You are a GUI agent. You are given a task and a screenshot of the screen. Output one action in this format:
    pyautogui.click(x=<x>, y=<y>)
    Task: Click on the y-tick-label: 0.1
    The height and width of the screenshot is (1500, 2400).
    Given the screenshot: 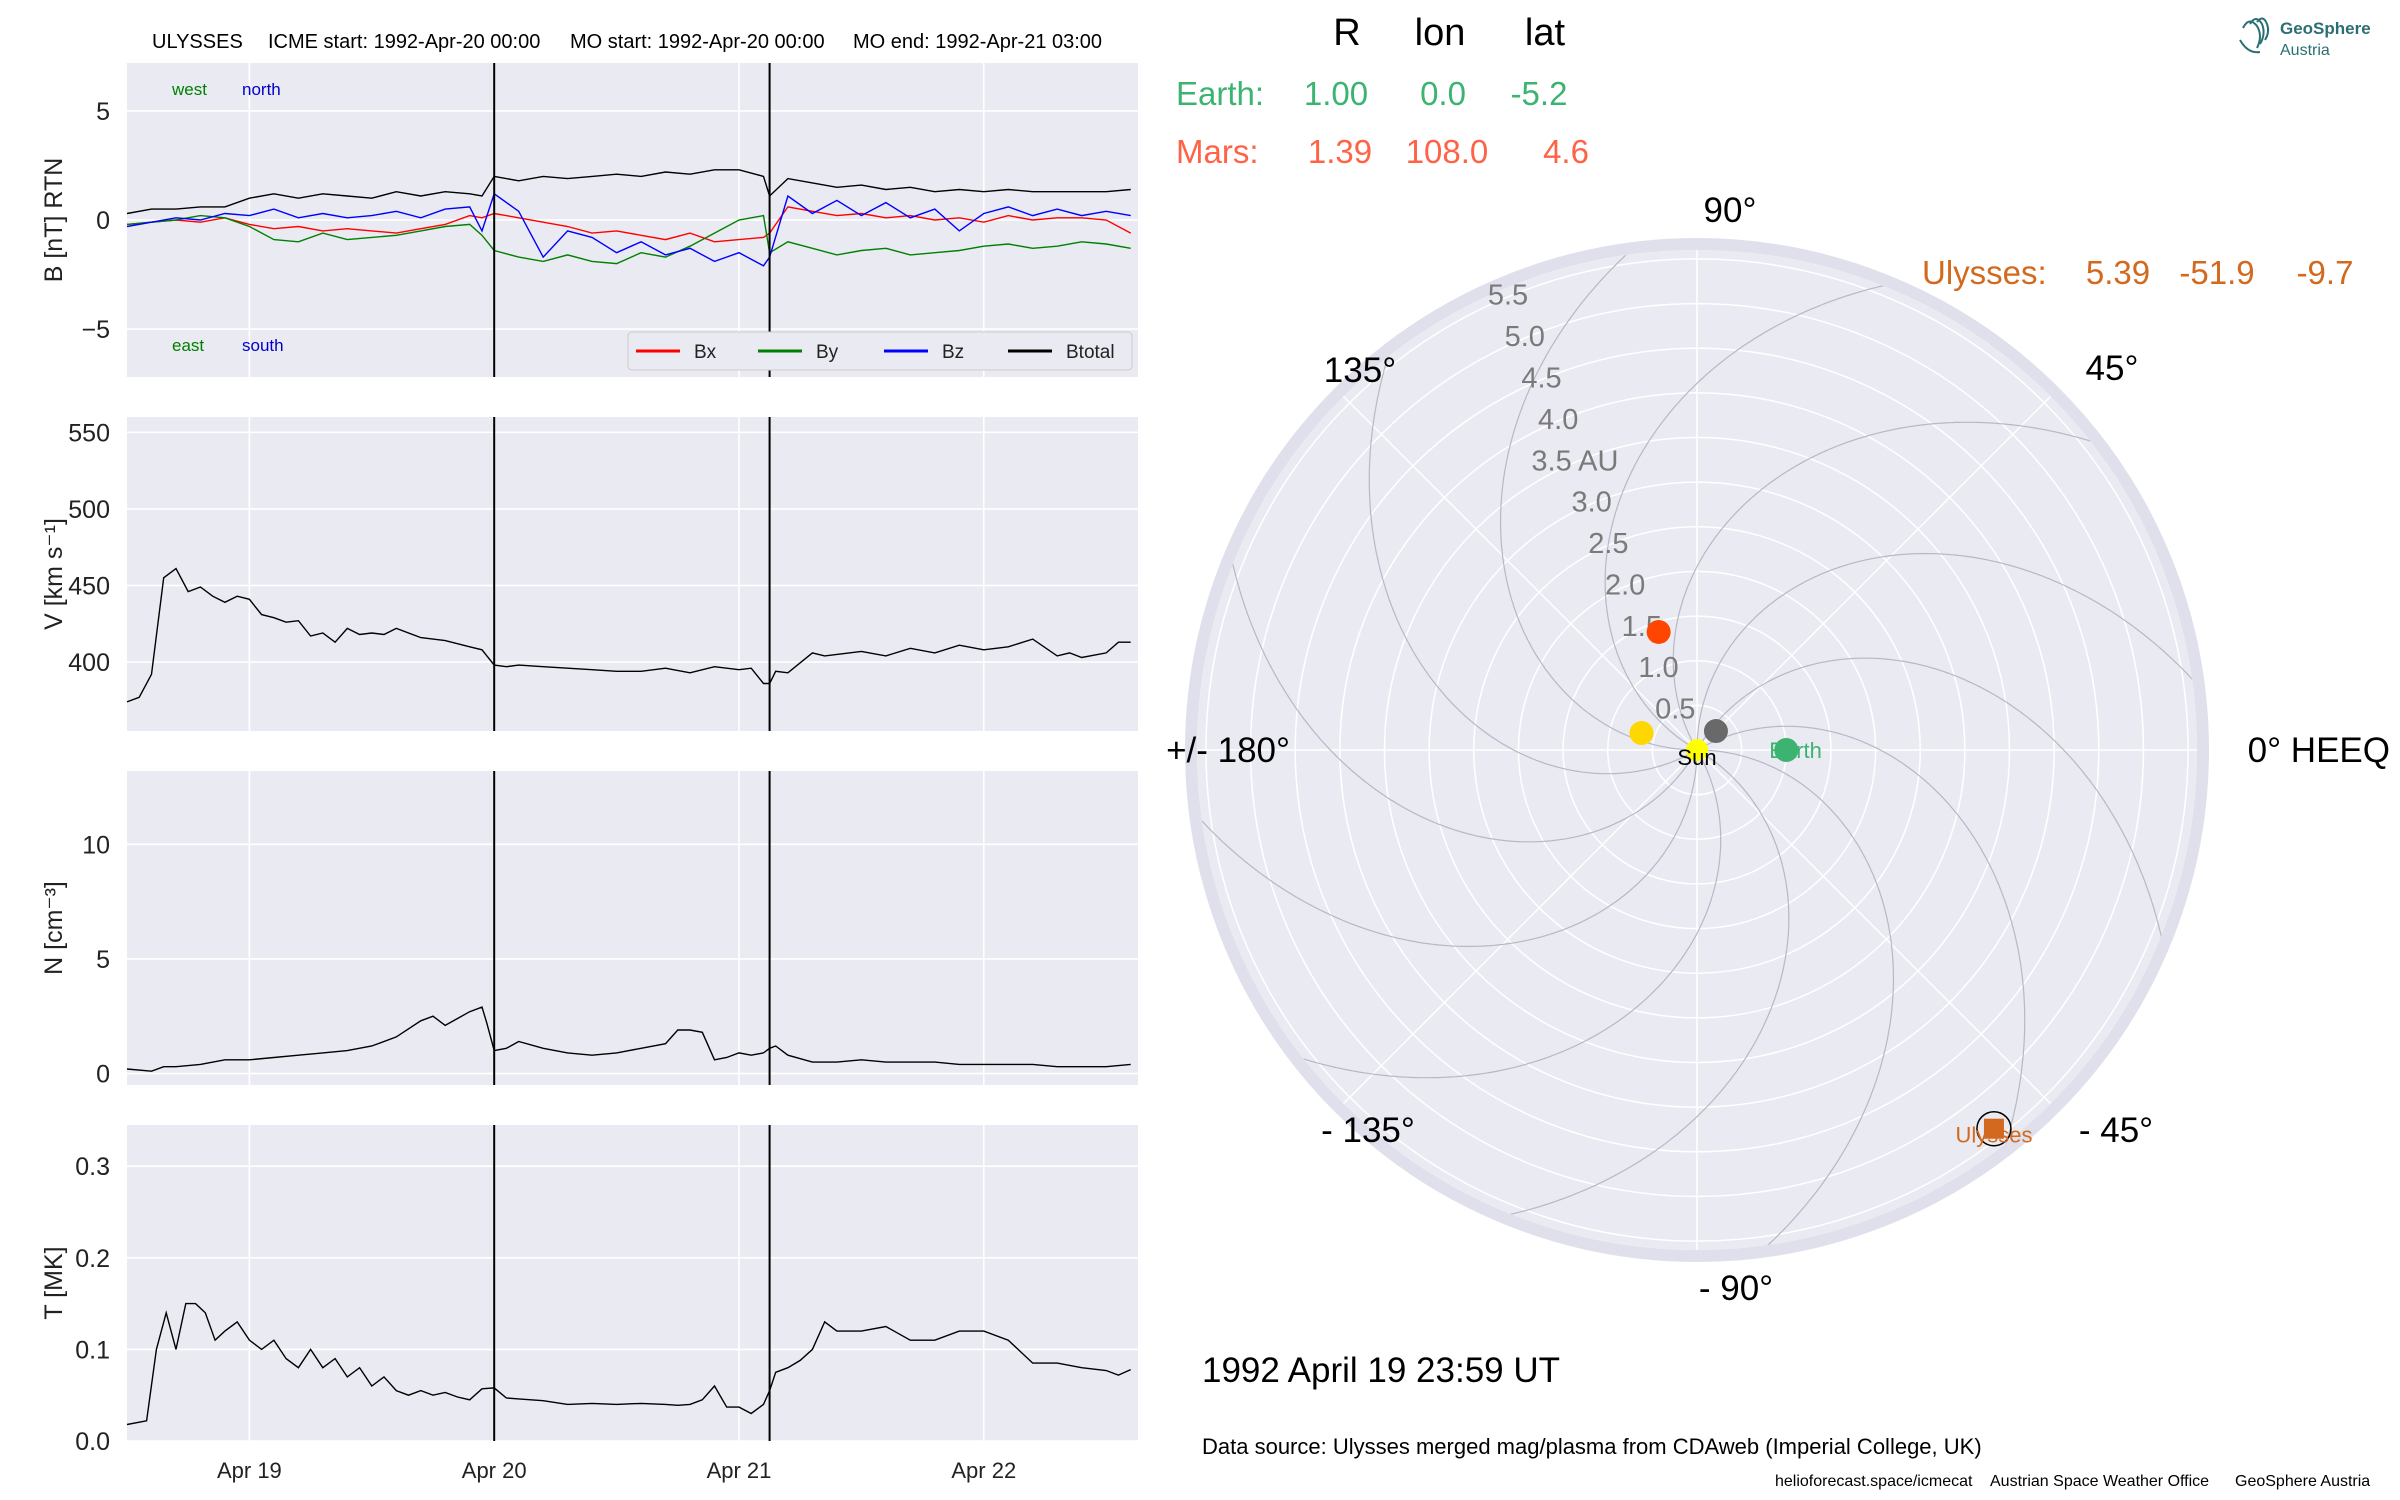 What is the action you would take?
    pyautogui.click(x=92, y=1350)
    